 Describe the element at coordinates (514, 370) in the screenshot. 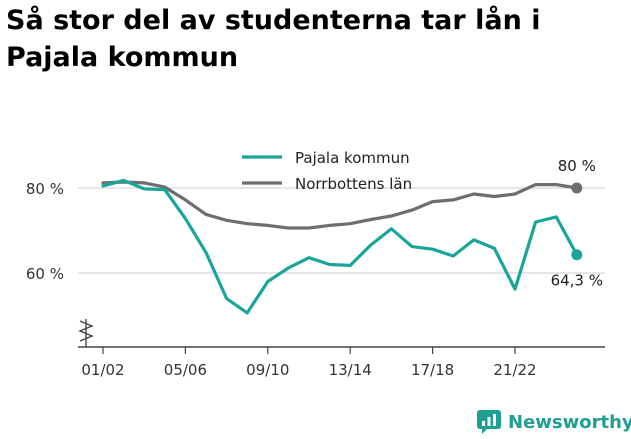

I see `x-tick-label: 21/22` at that location.